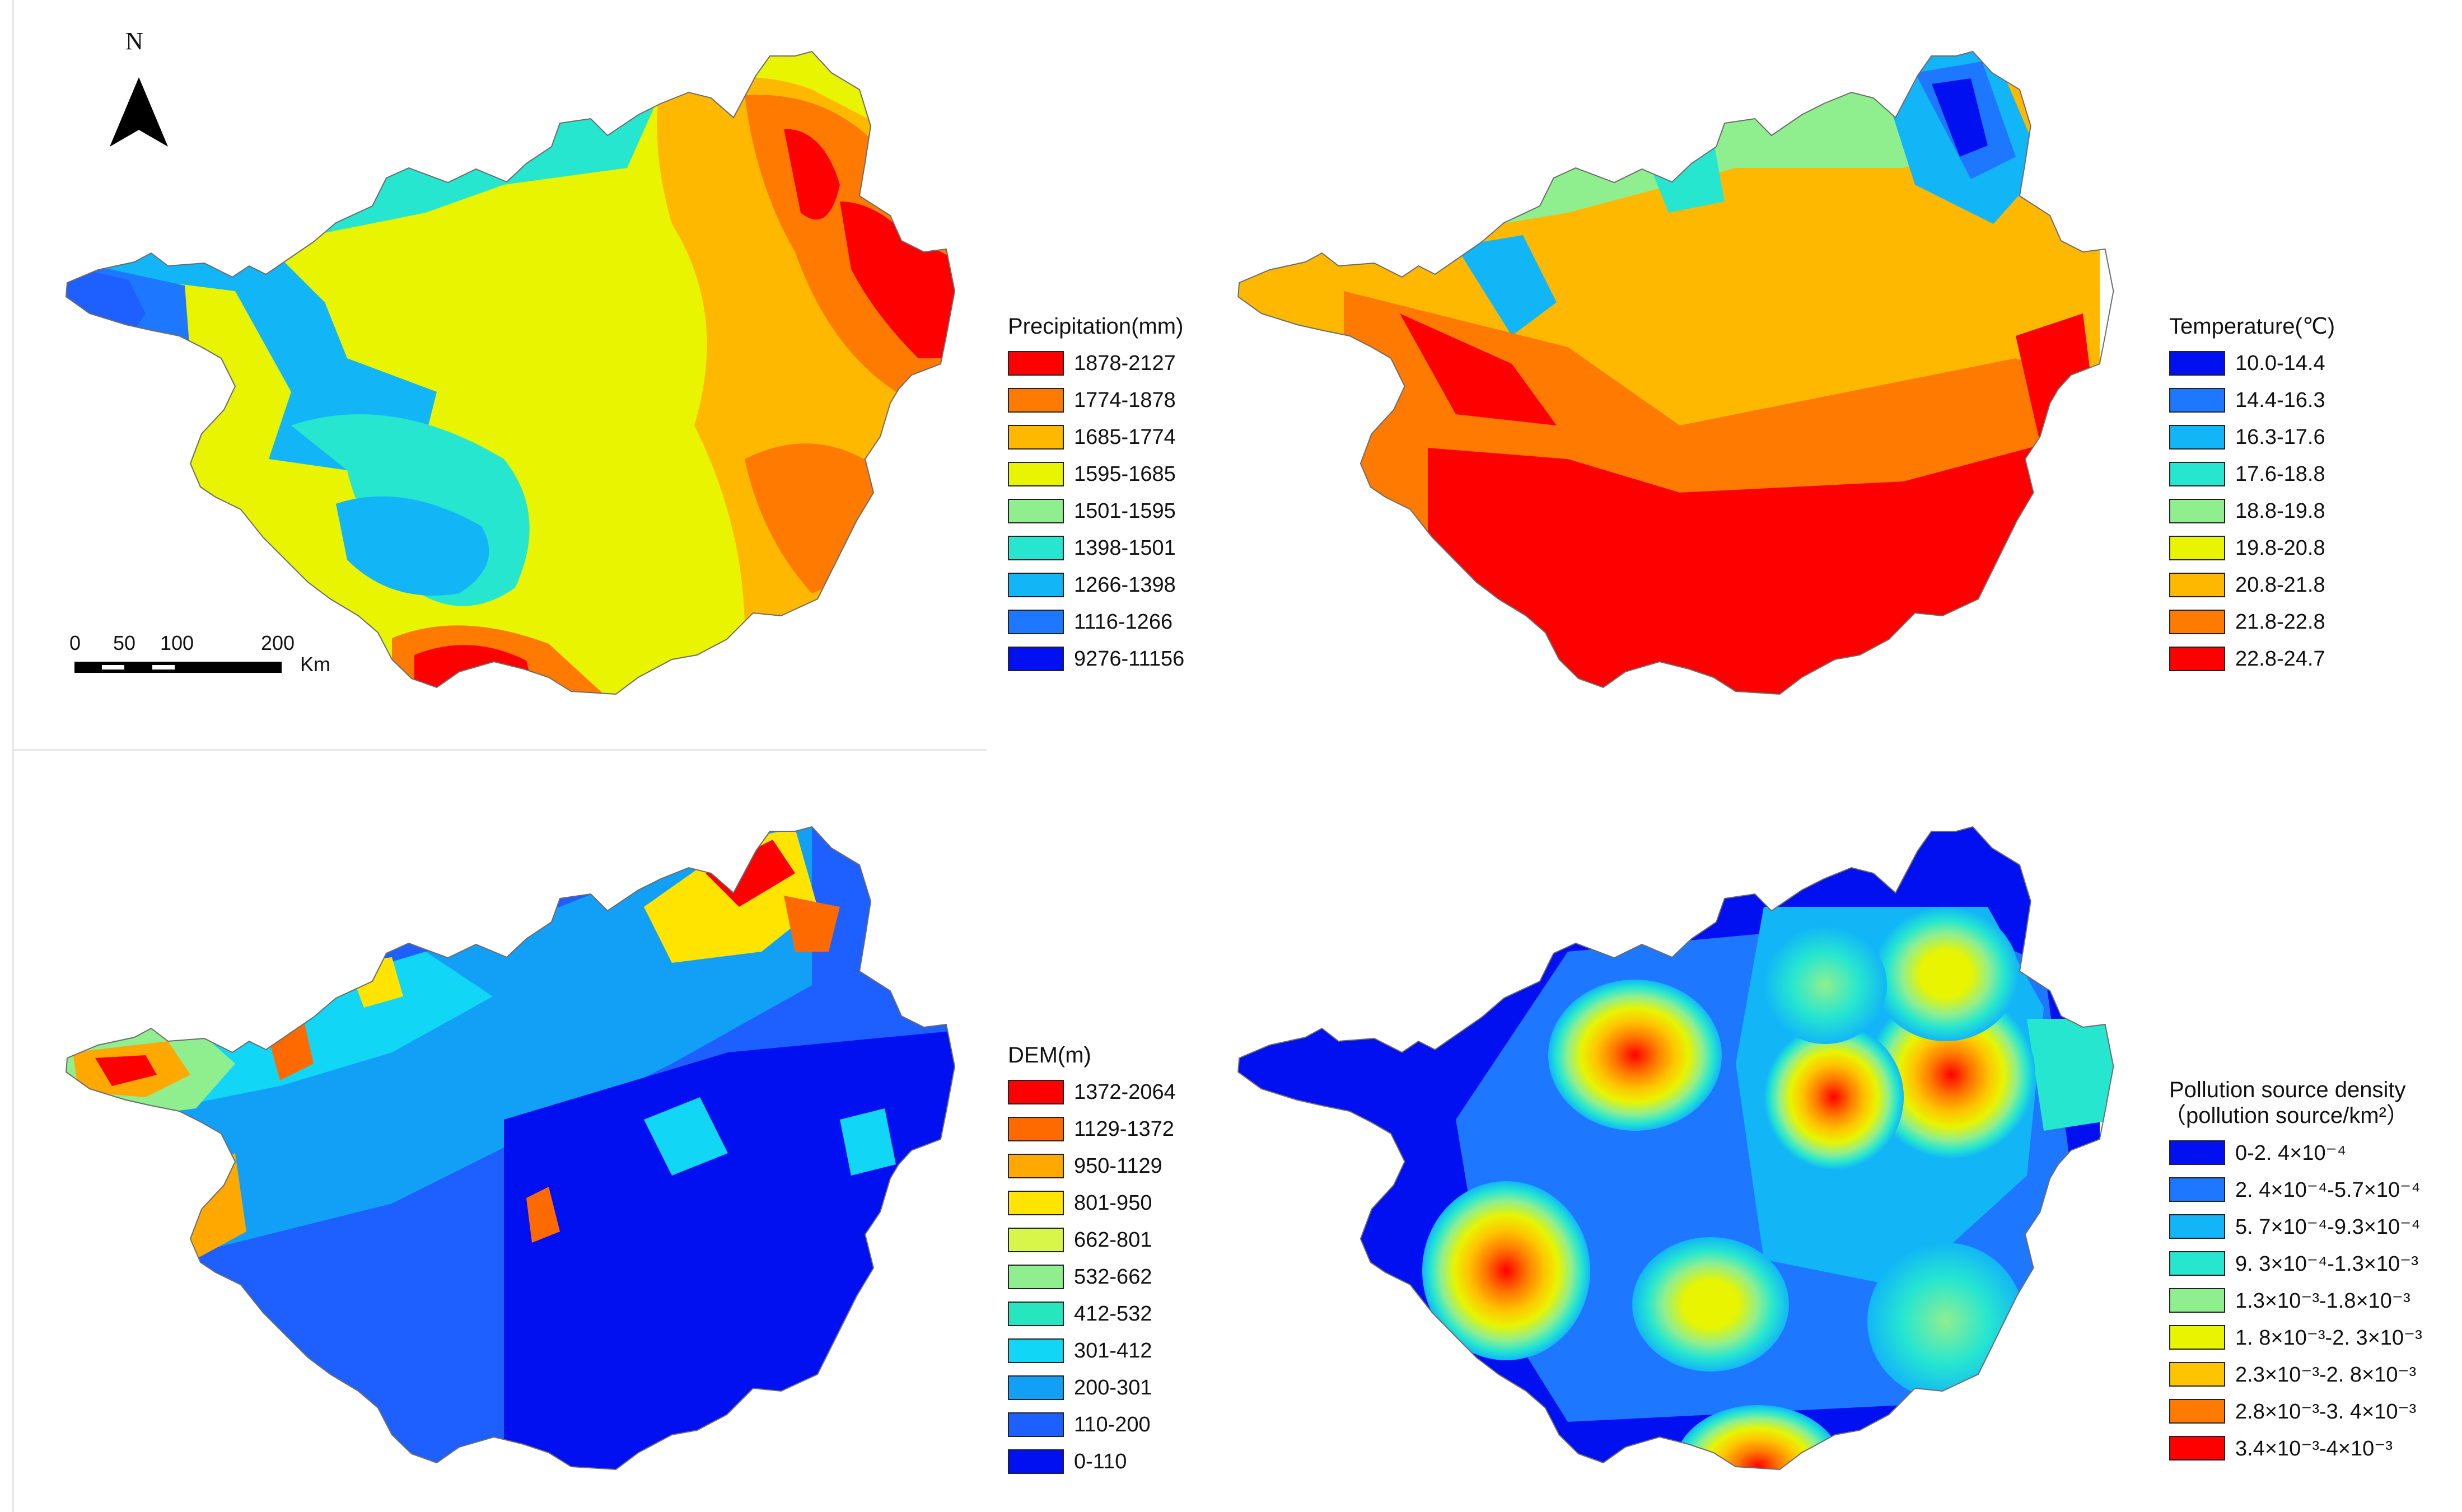 The width and height of the screenshot is (2462, 1512). What do you see at coordinates (1096, 326) in the screenshot?
I see `precipitation-legend-title: Precipitation(mm)` at bounding box center [1096, 326].